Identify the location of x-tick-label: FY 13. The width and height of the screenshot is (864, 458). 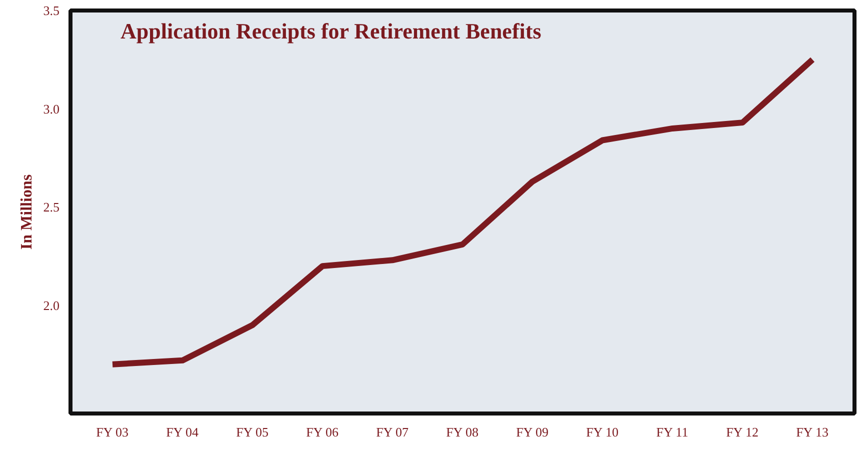
(812, 432).